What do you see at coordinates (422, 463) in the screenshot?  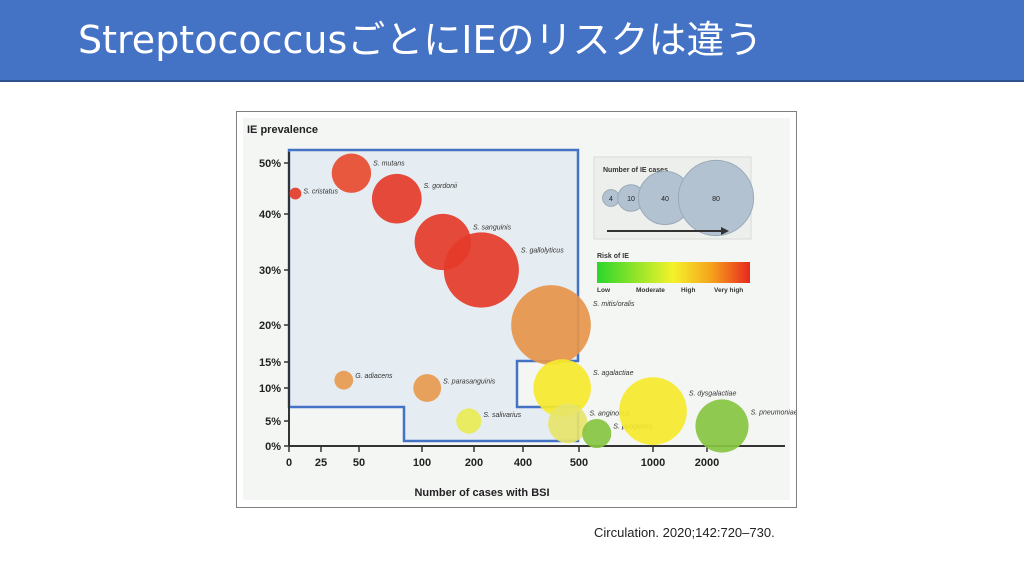 I see `x-tick-label: 100` at bounding box center [422, 463].